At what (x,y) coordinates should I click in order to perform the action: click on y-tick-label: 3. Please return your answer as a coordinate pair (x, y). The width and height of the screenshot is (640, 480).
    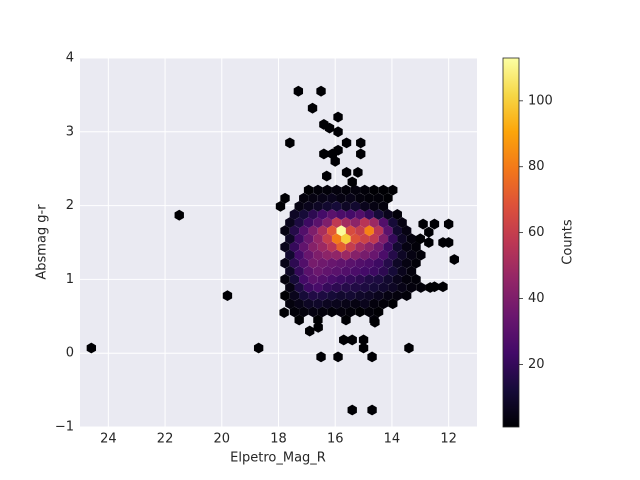
    Looking at the image, I should click on (70, 131).